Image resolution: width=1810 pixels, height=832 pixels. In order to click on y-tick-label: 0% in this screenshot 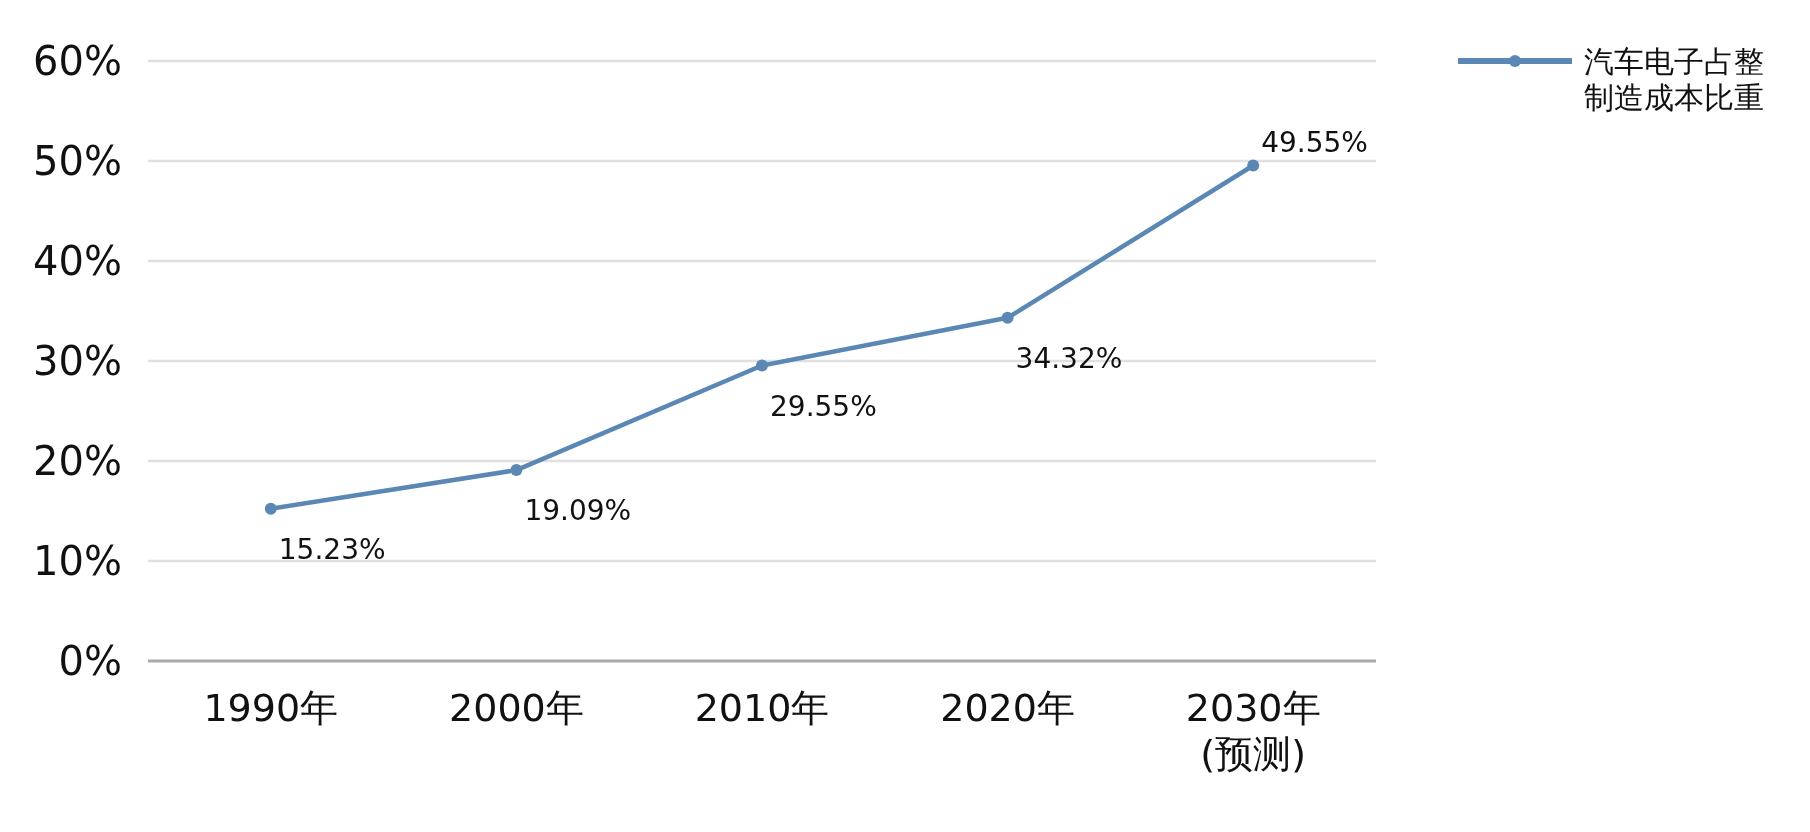, I will do `click(90, 661)`.